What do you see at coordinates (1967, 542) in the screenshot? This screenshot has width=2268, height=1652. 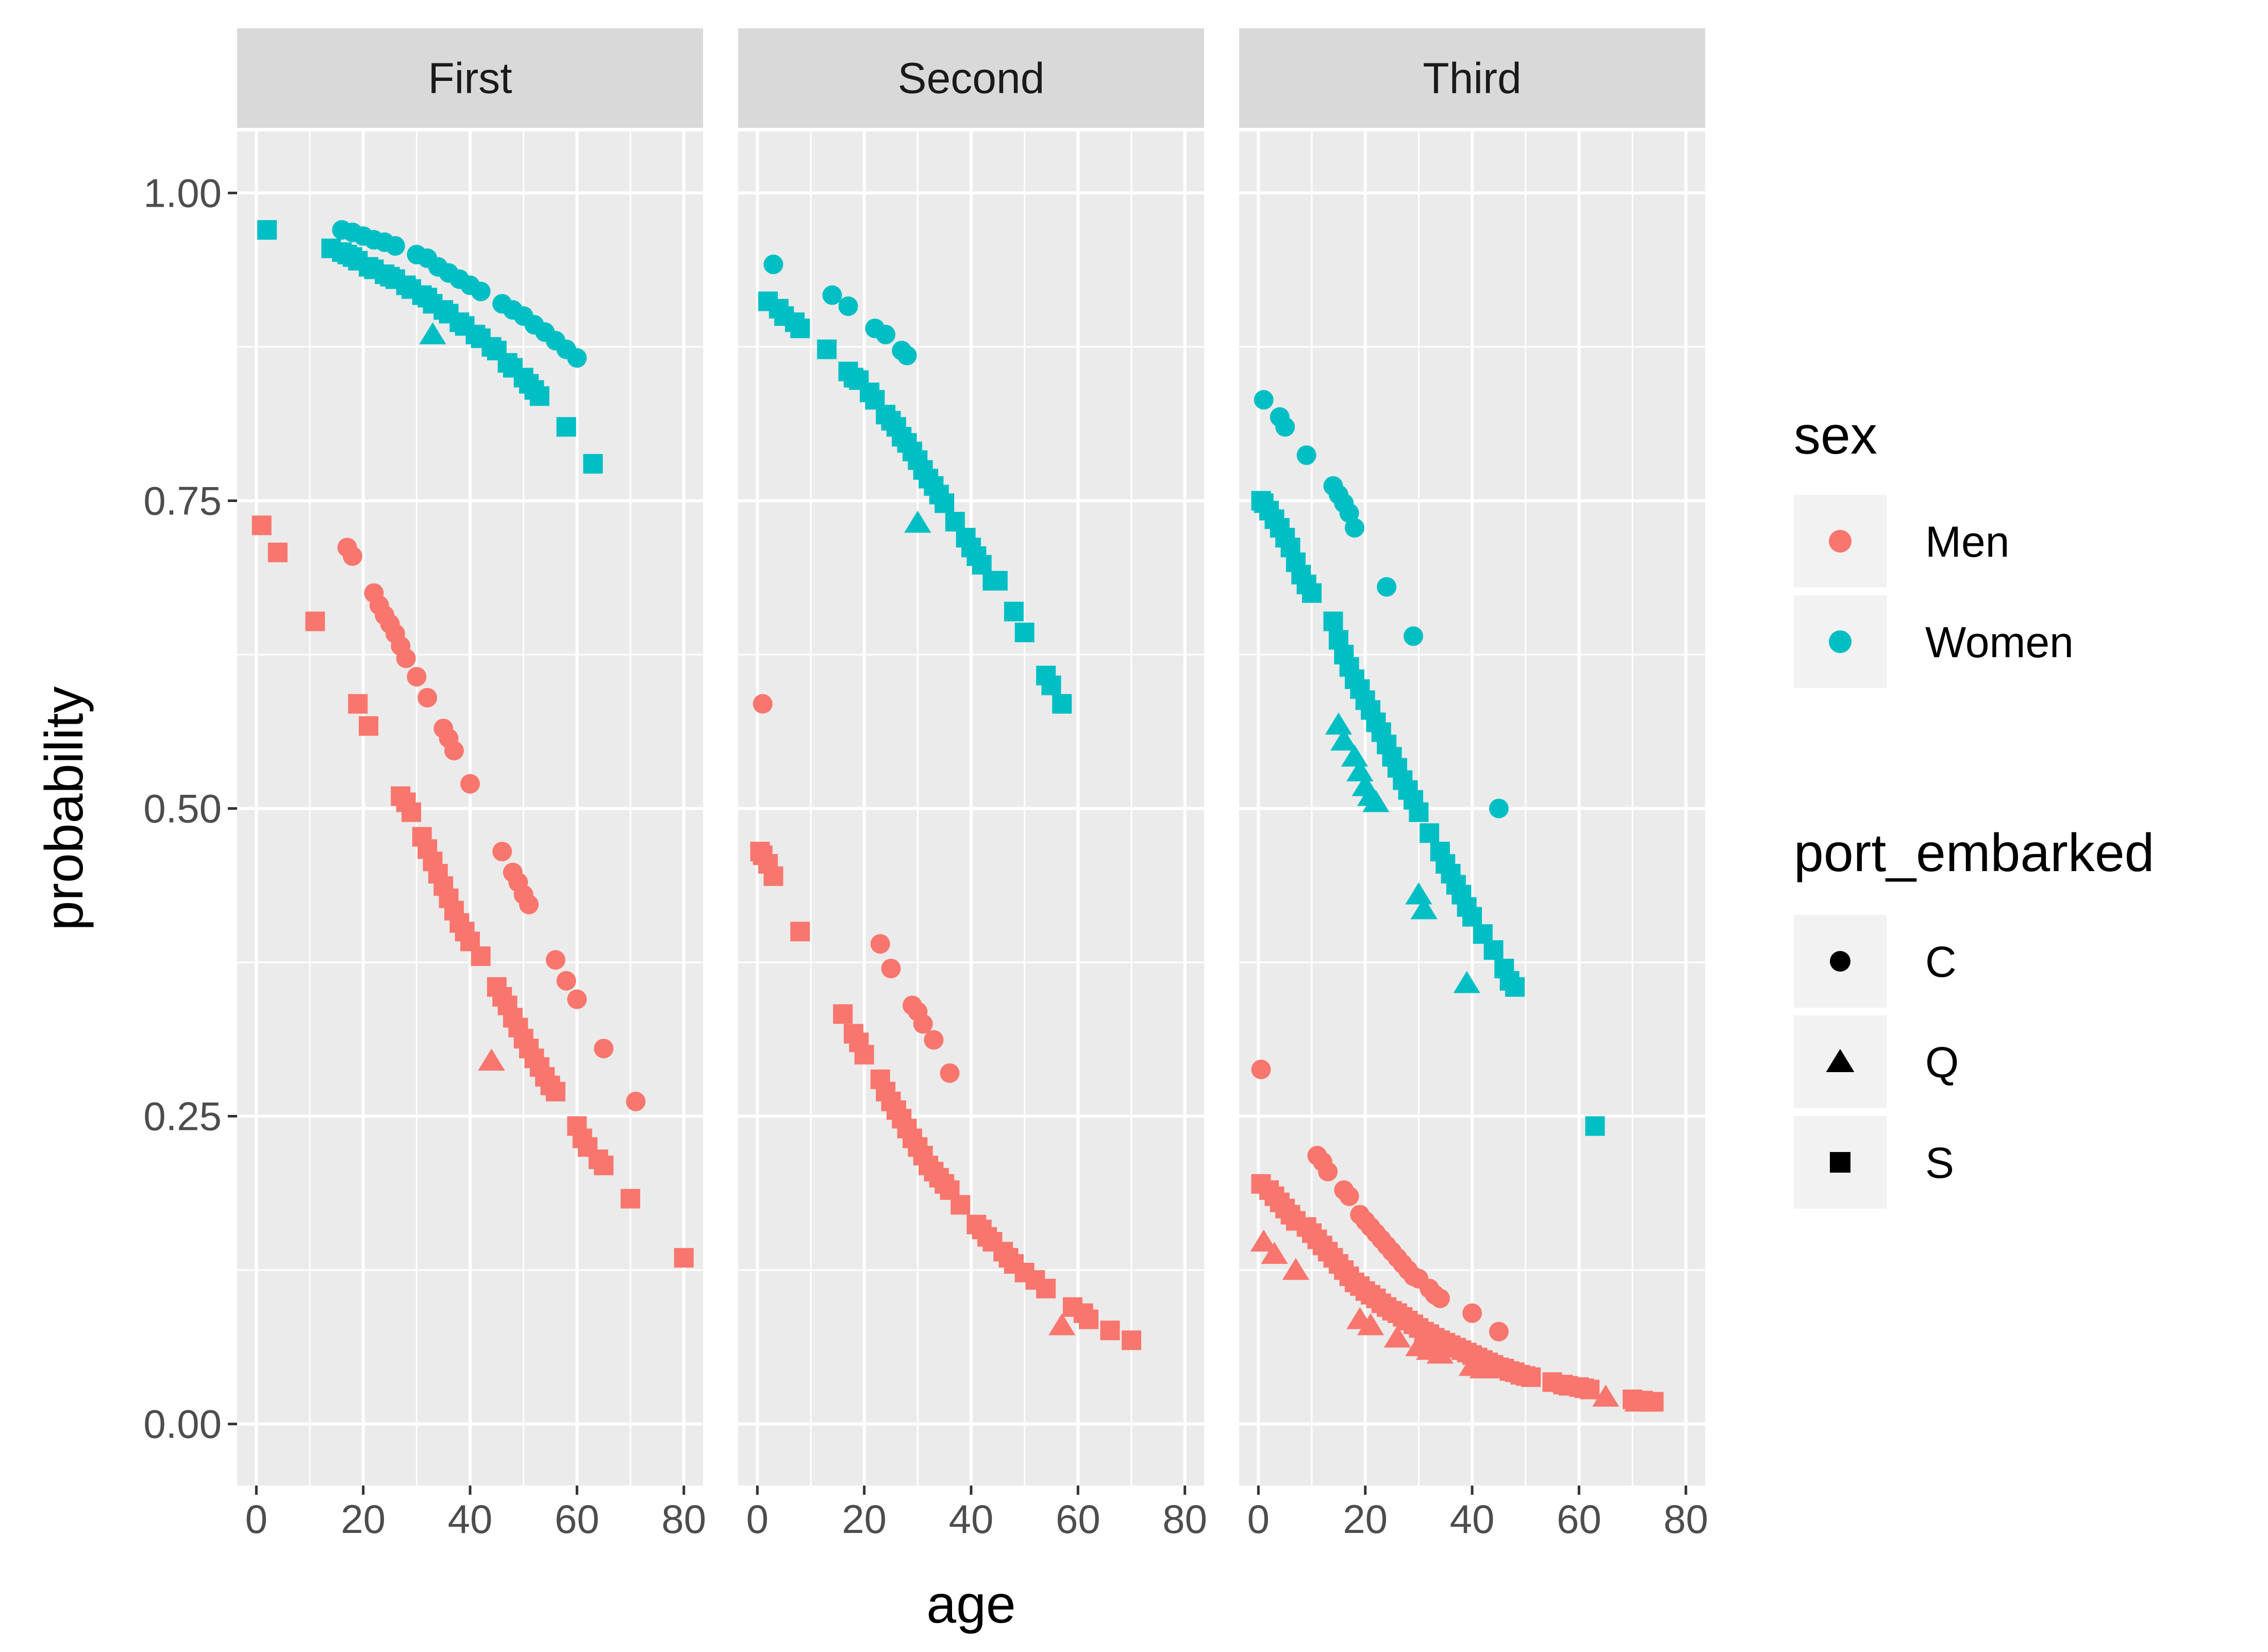 I see `legend-label-men: Men` at bounding box center [1967, 542].